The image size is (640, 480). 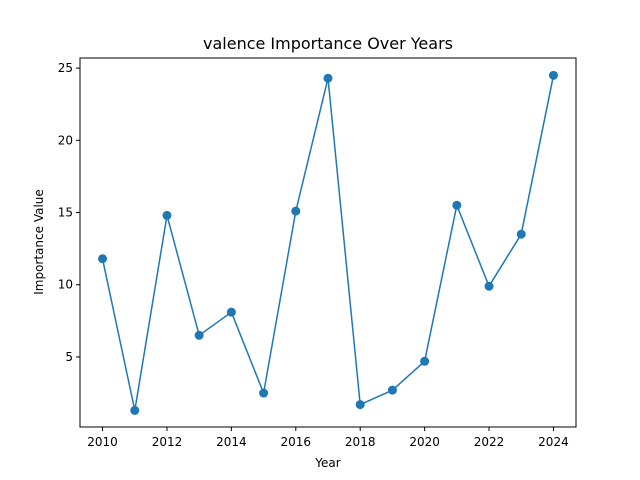 I want to click on x-tick-label: 2014, so click(x=231, y=442).